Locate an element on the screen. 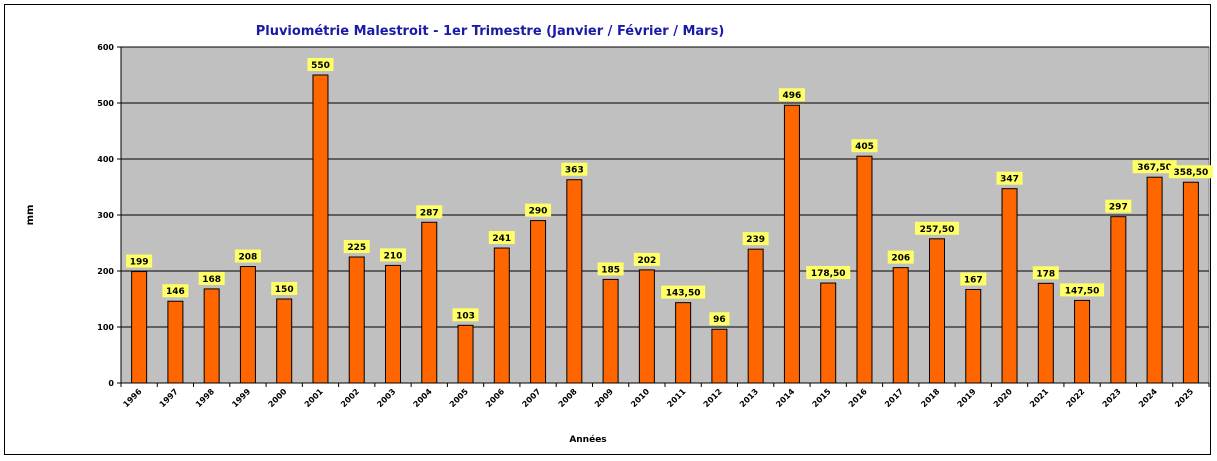 This screenshot has width=1217, height=461. data-label-2024: 367,50 is located at coordinates (1154, 167).